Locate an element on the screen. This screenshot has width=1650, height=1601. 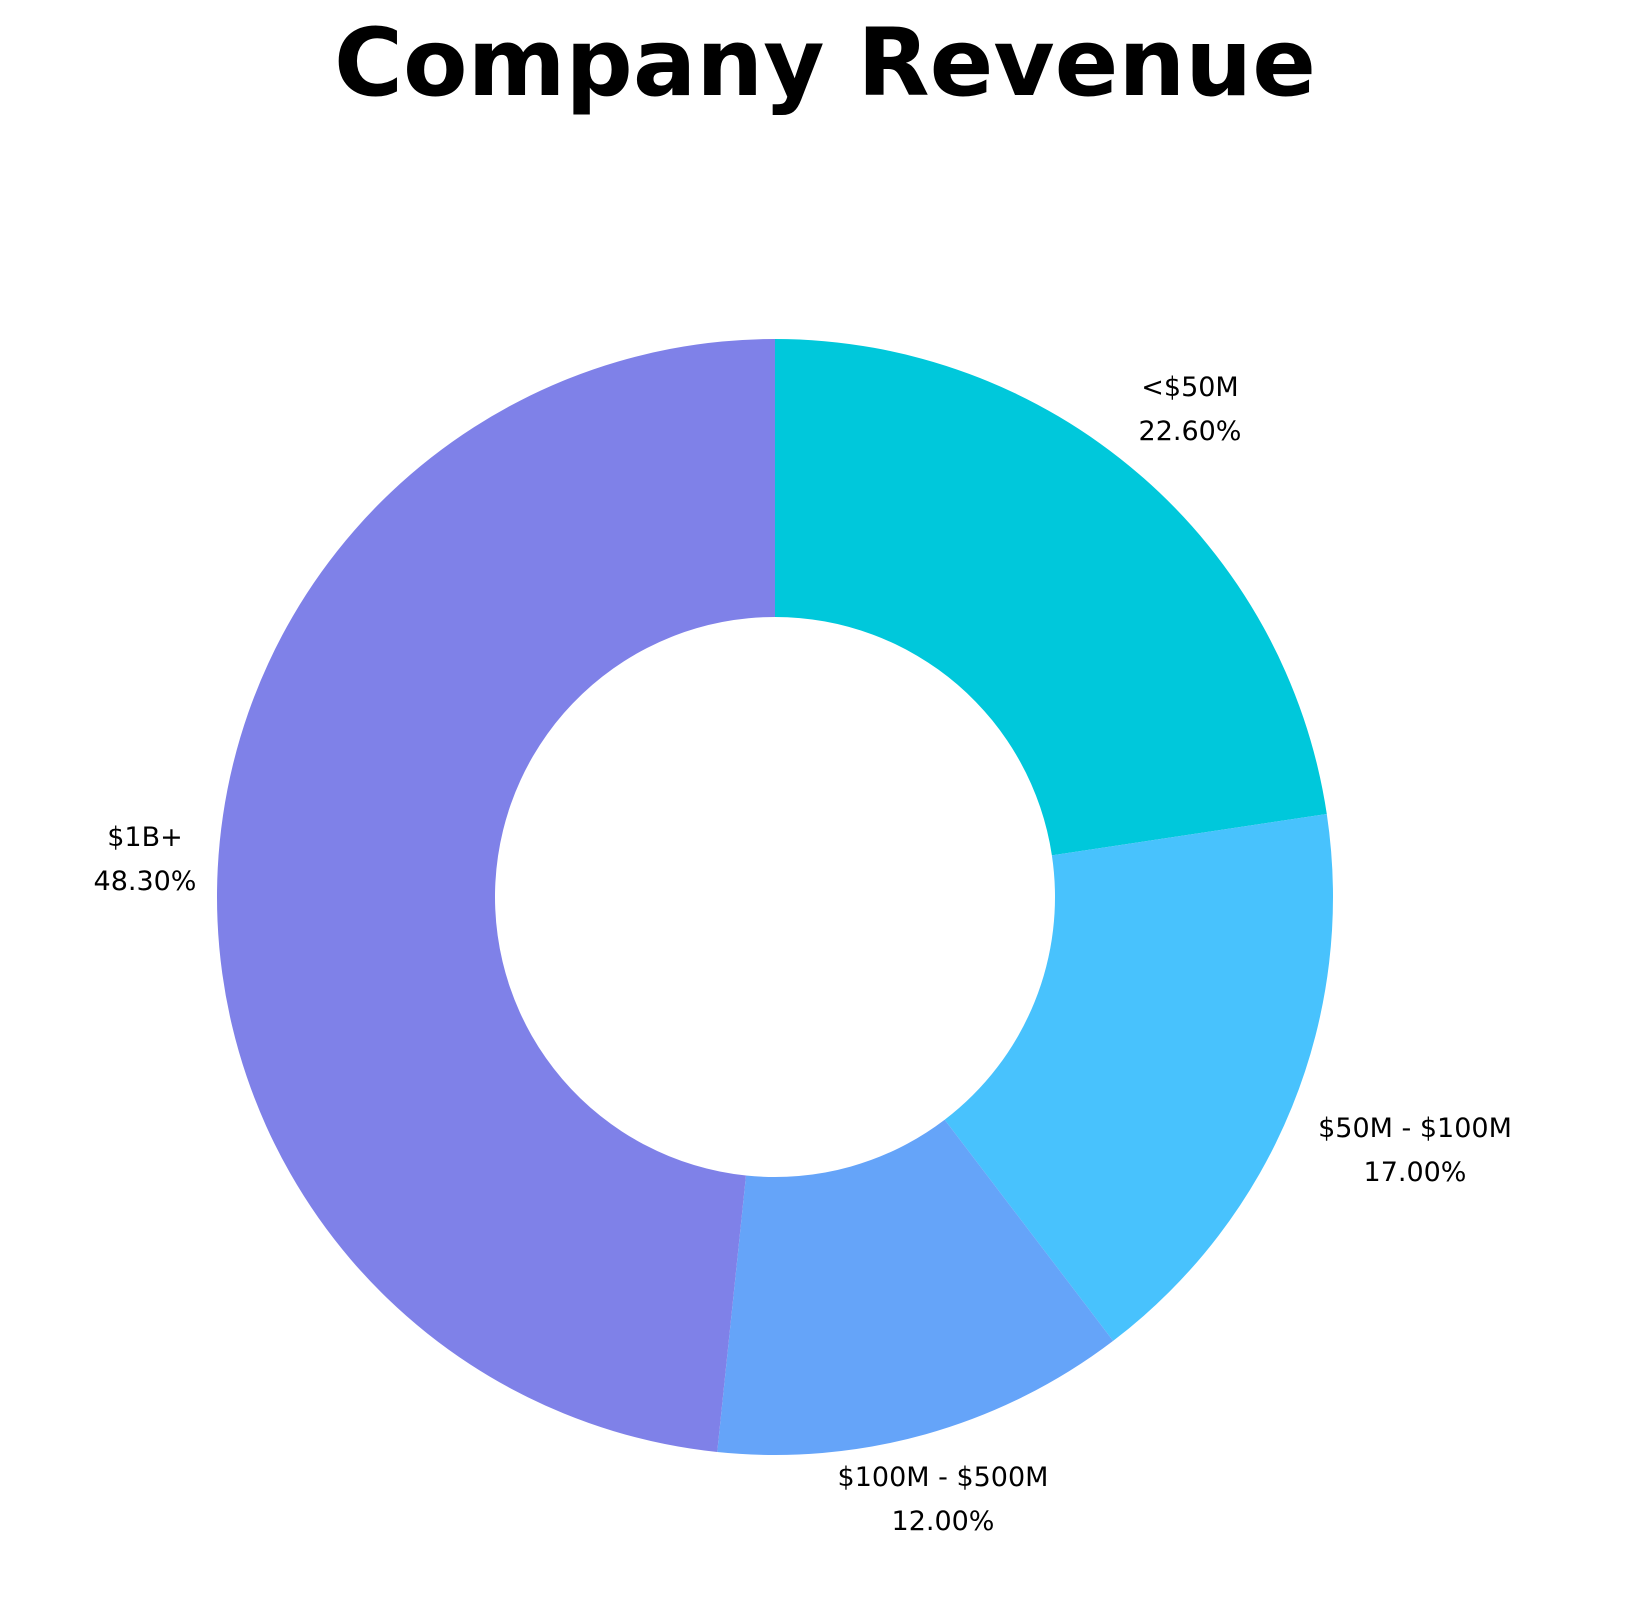
slice-value-label-2: 17.00% is located at coordinates (1415, 1172).